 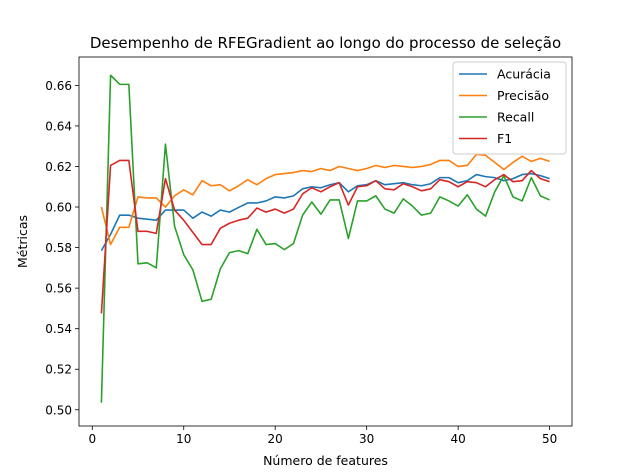 I want to click on y-tick-label: 0.66, so click(x=58, y=86).